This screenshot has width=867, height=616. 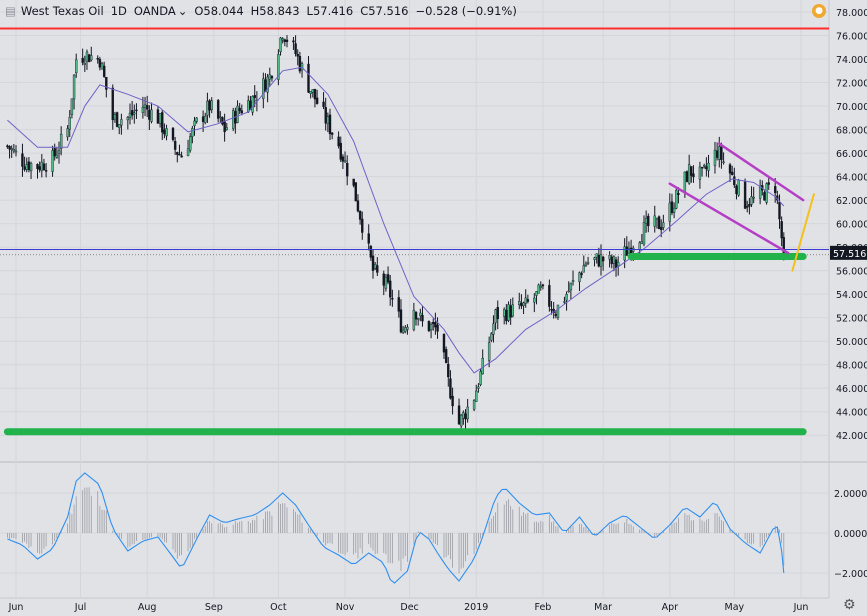 I want to click on broker: OANDA ⌄, so click(x=160, y=11).